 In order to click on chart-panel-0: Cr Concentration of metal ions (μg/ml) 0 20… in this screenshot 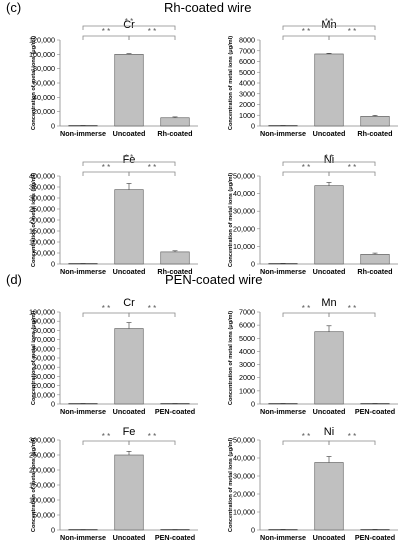, I will do `click(113, 77)`.